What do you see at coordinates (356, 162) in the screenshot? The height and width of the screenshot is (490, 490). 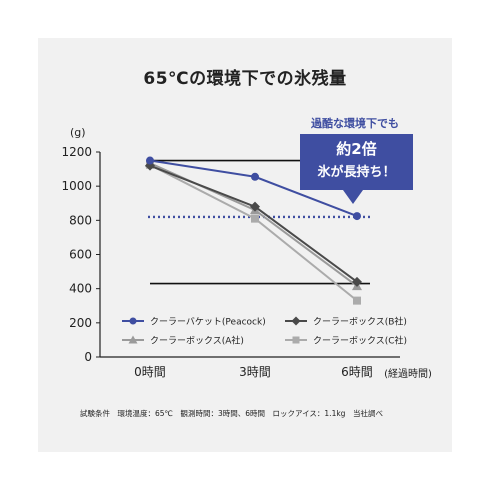 I see `callout-box: 約2倍 氷が長持ち！` at bounding box center [356, 162].